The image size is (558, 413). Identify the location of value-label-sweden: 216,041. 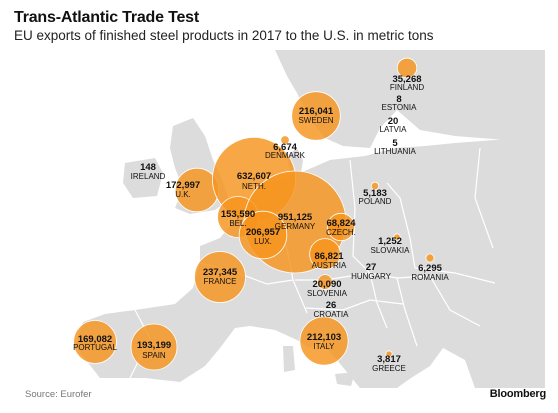
(316, 111).